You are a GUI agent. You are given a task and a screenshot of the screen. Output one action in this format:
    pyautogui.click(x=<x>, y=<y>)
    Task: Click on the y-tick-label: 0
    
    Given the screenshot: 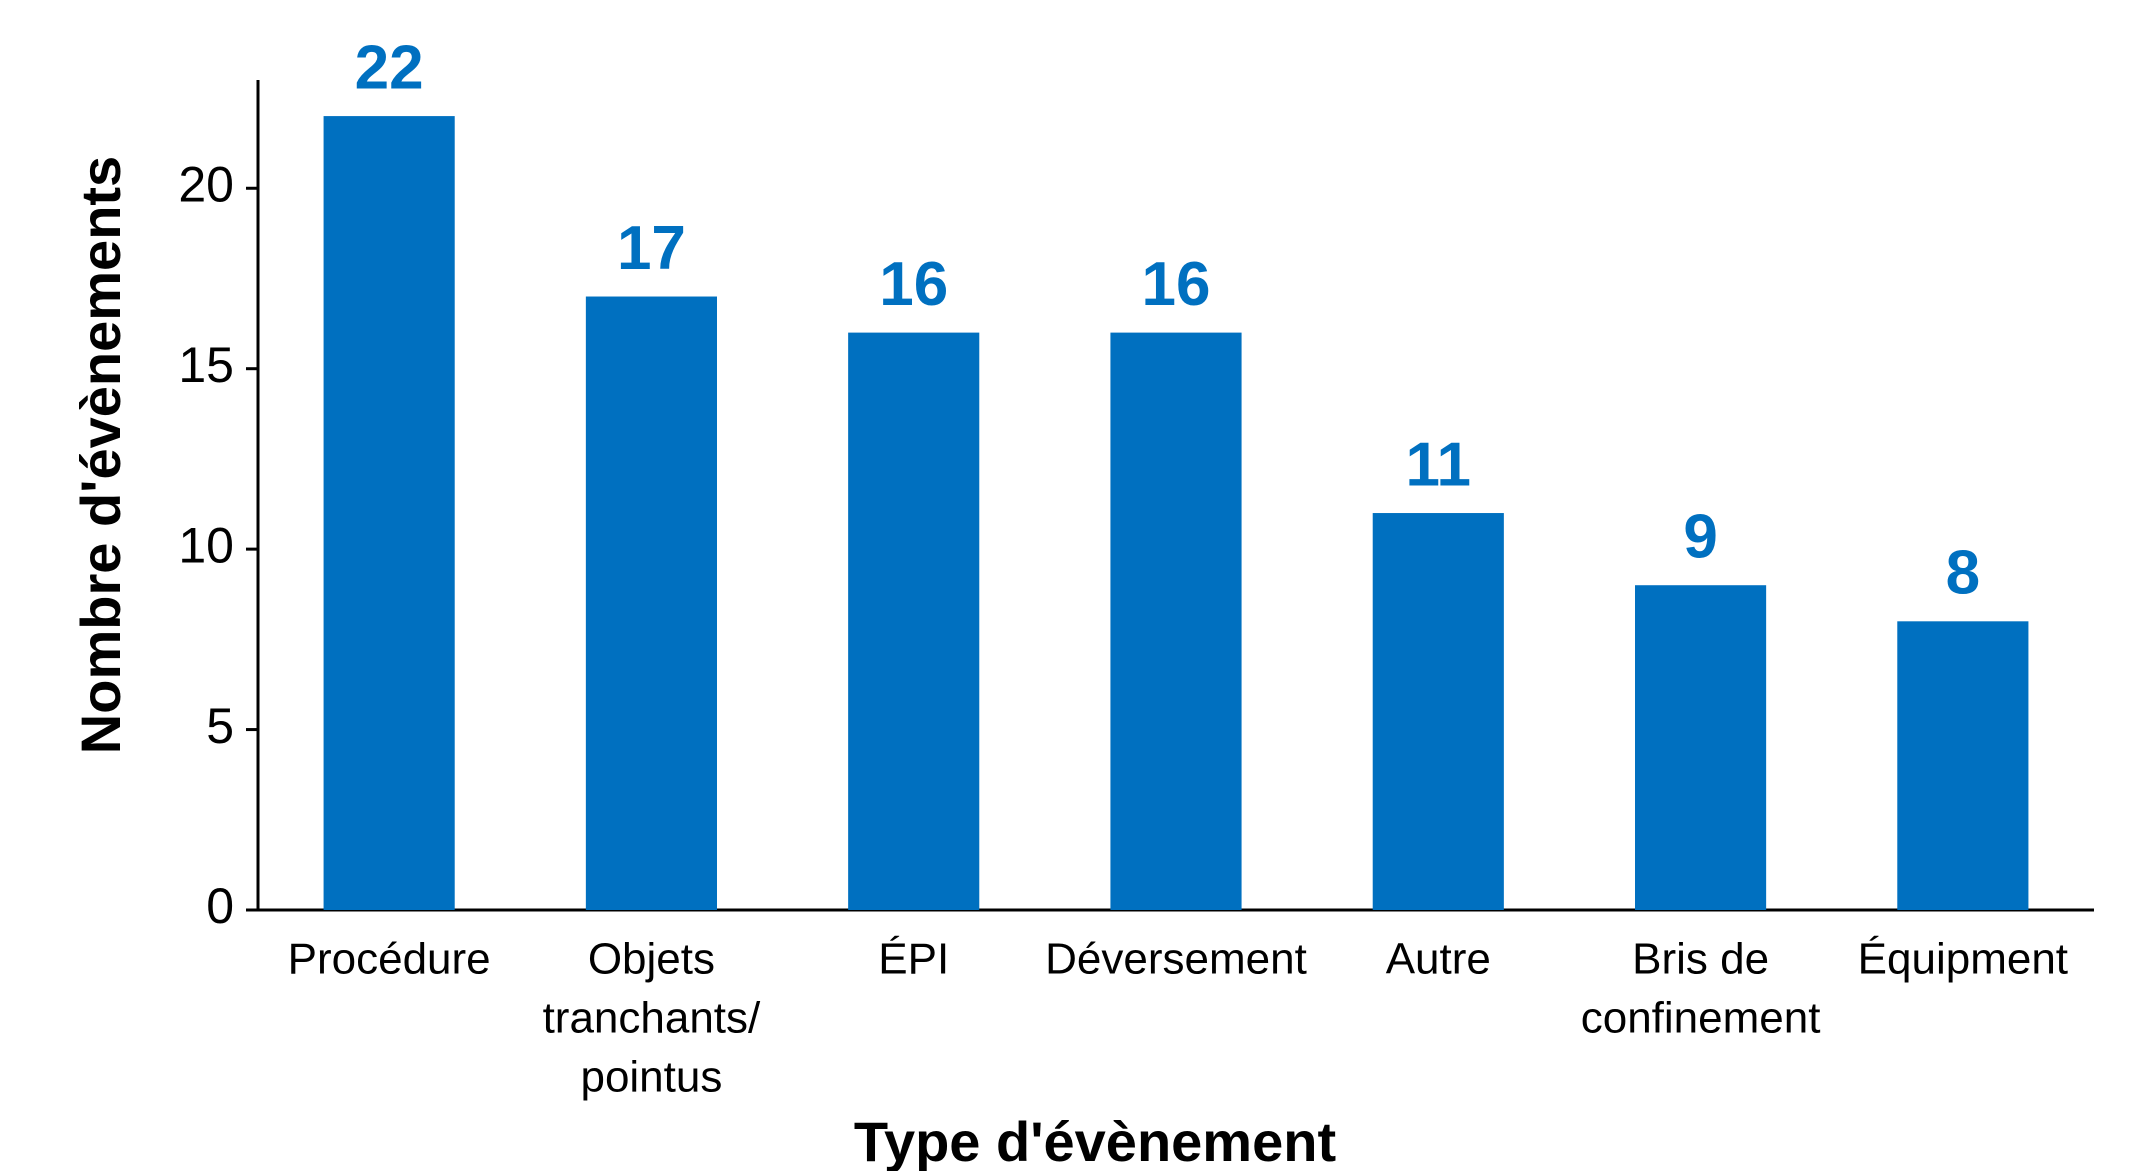 What is the action you would take?
    pyautogui.click(x=220, y=906)
    